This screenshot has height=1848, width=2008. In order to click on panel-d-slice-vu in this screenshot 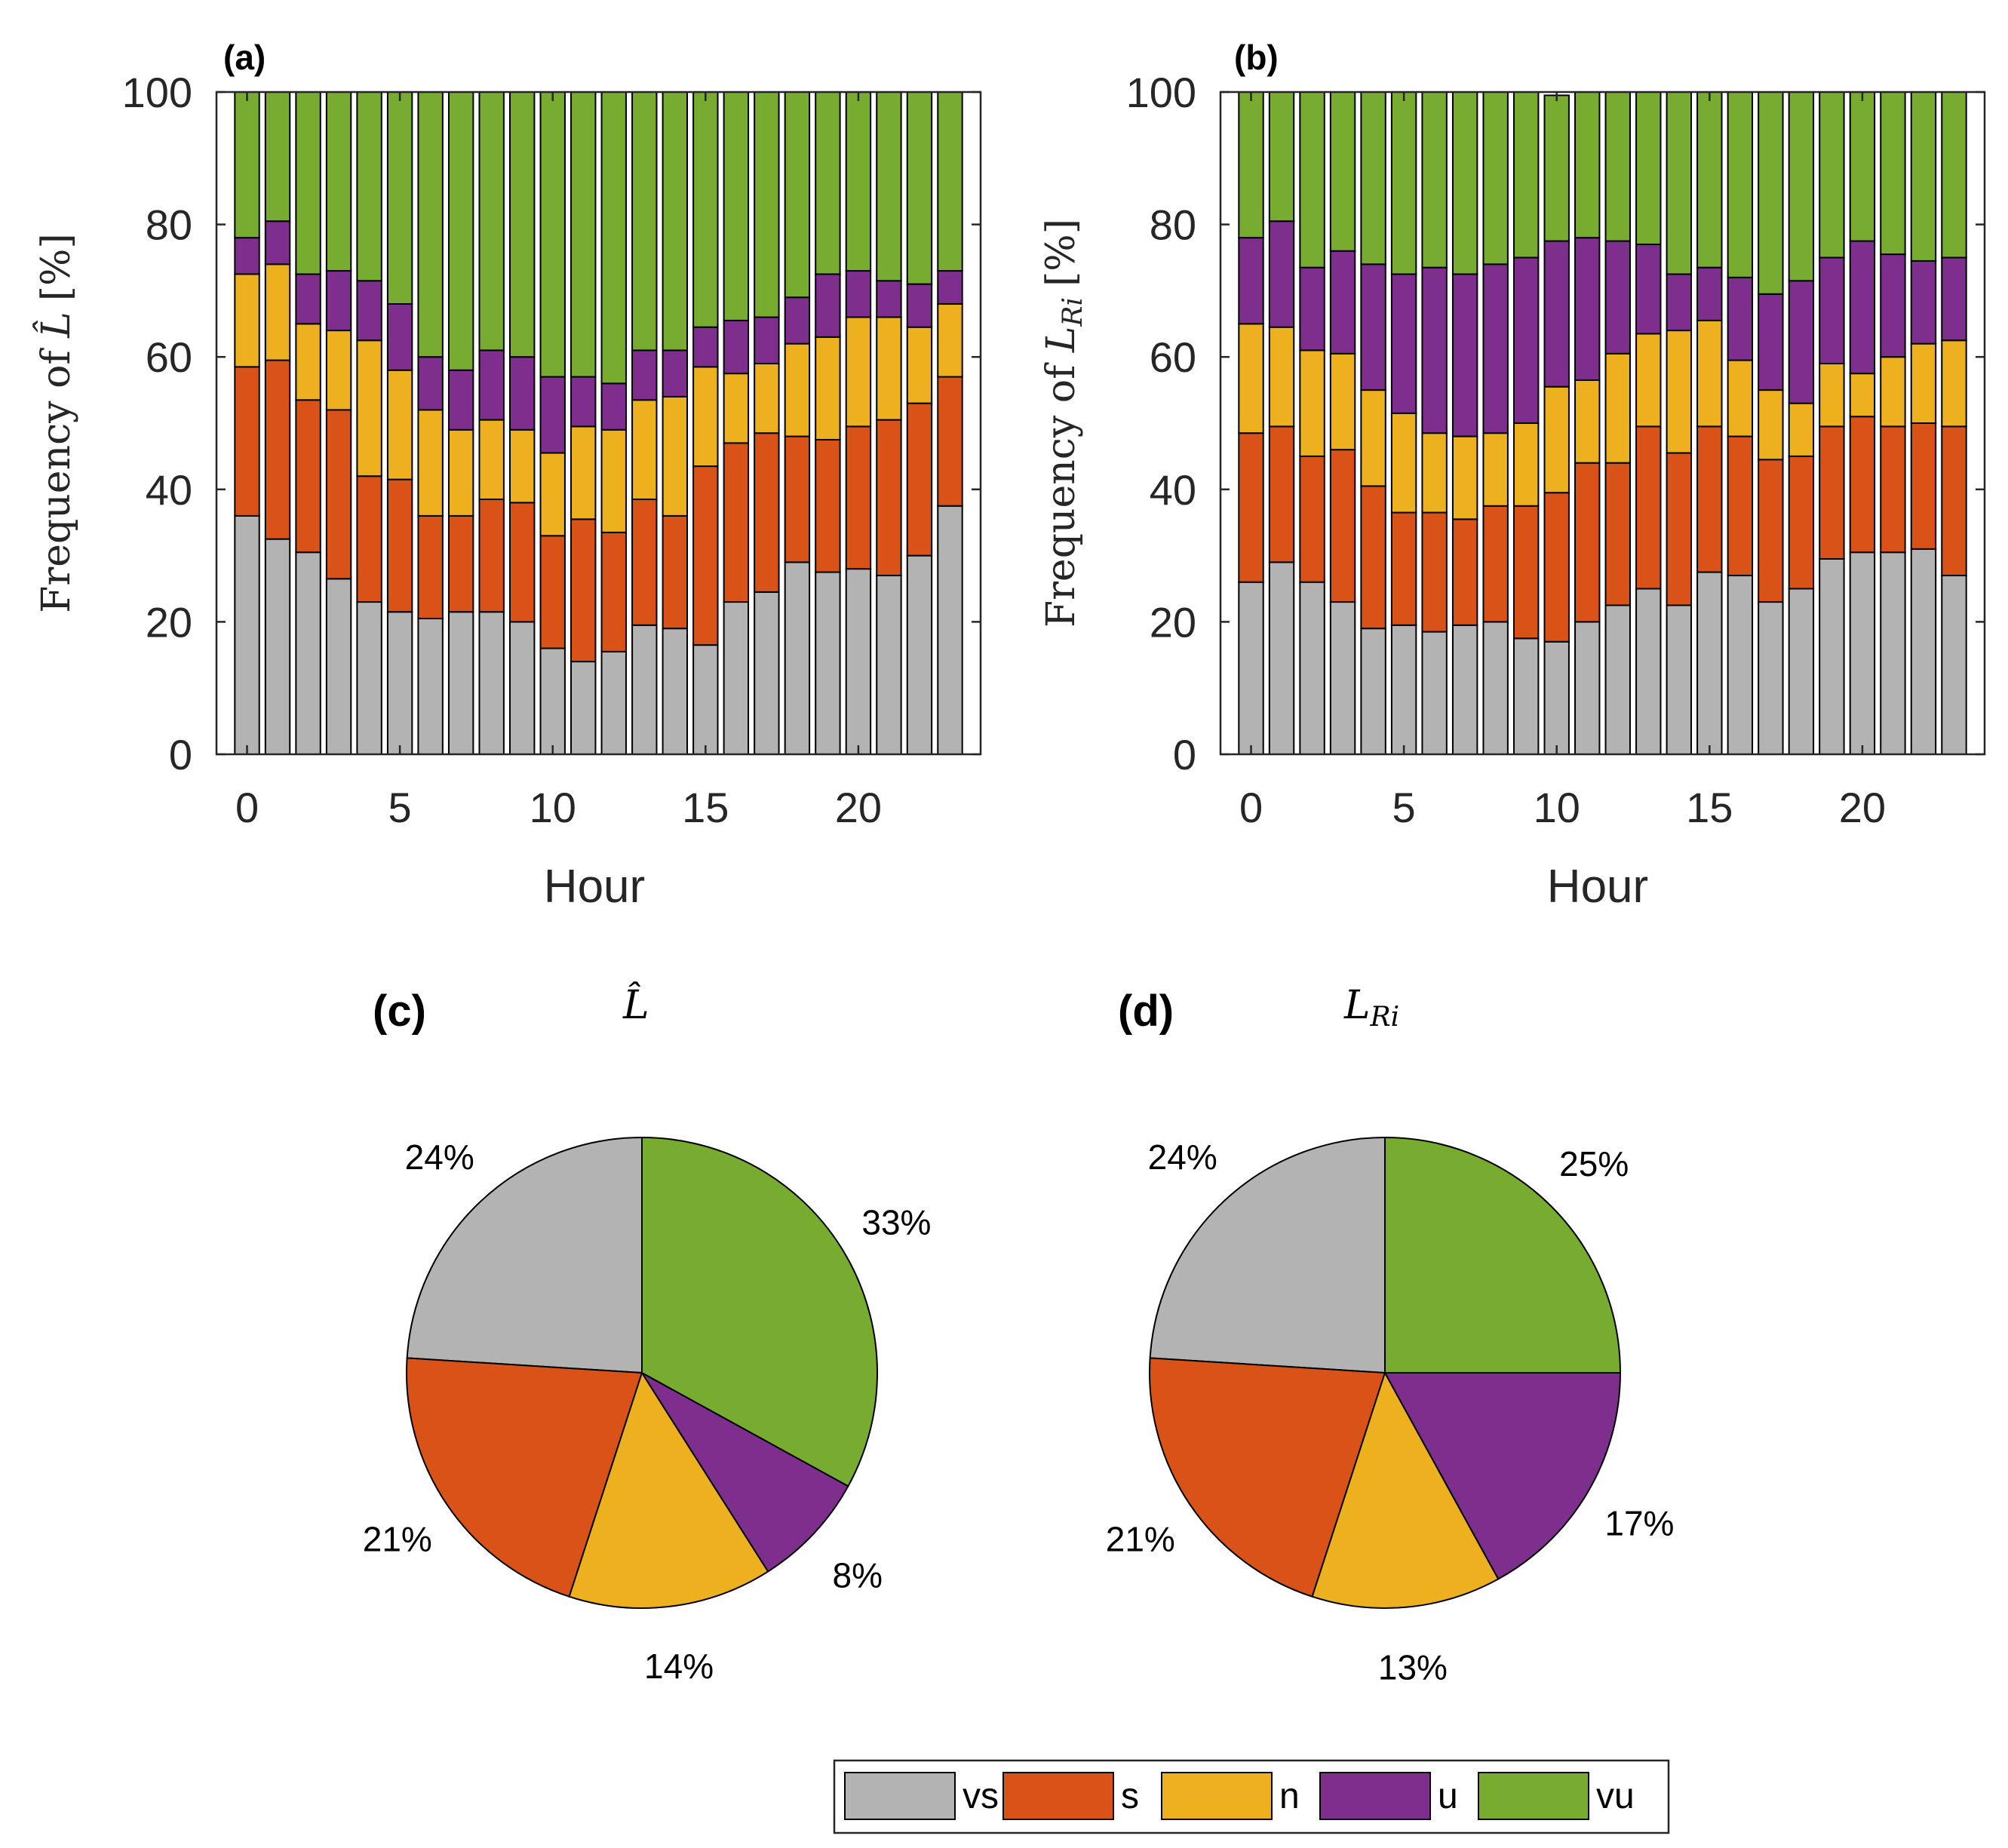, I will do `click(1503, 1255)`.